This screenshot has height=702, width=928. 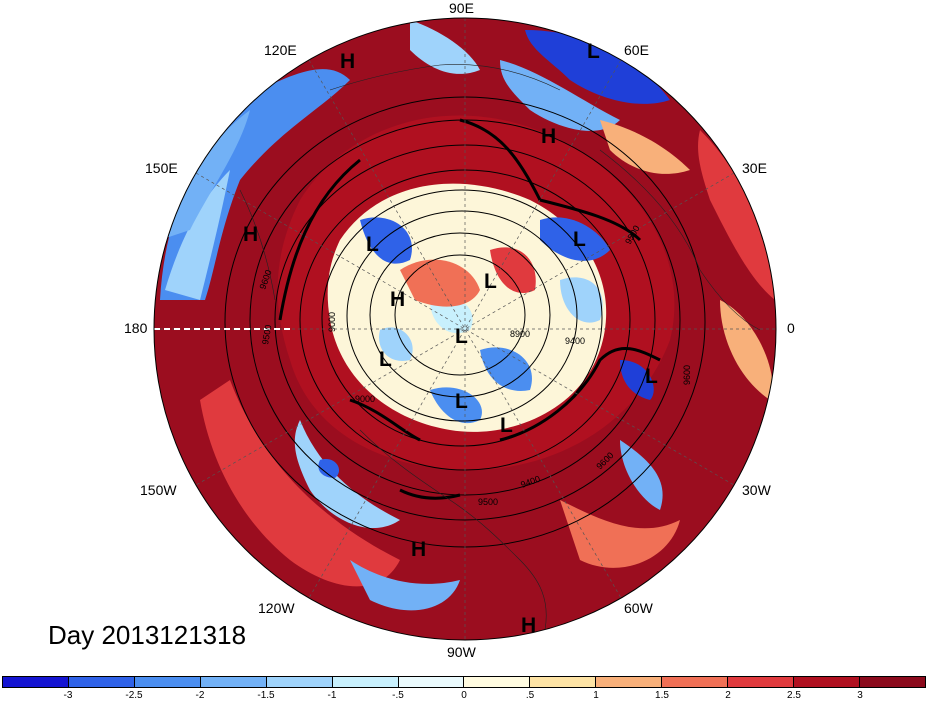 I want to click on lon-label-0: 0, so click(x=791, y=328).